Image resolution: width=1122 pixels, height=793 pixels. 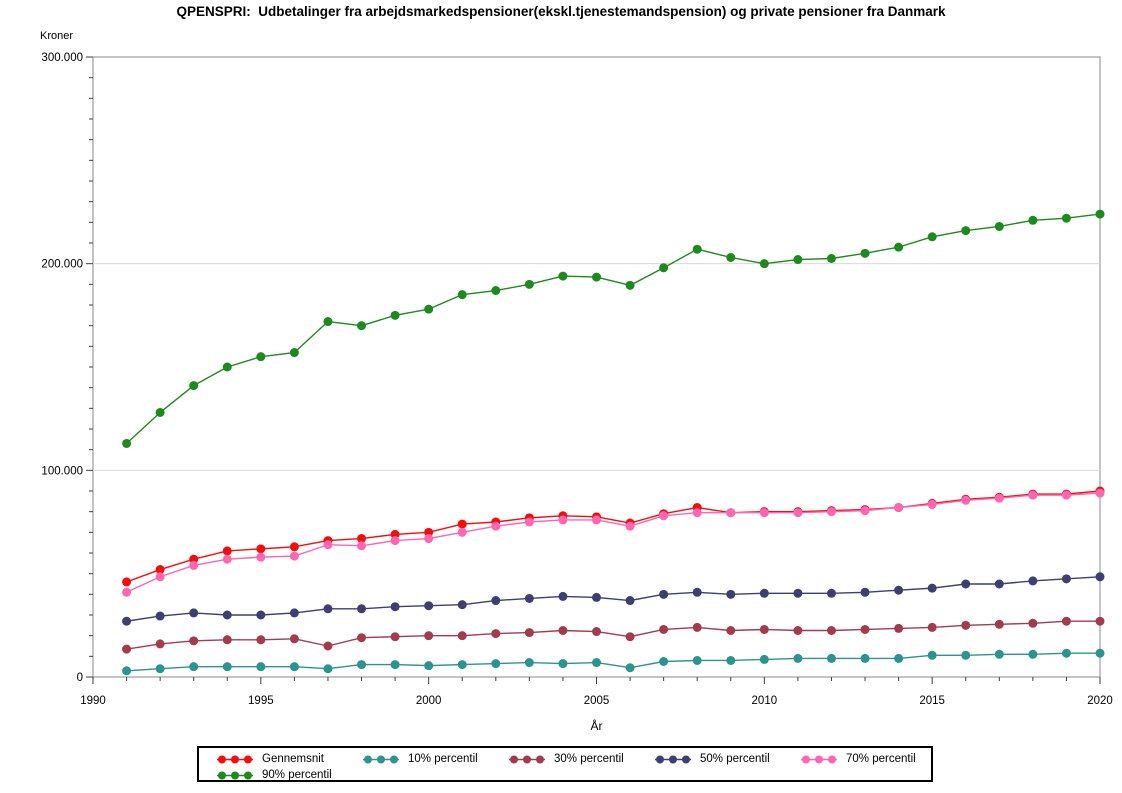 I want to click on data-point-30-percentil-2010, so click(x=764, y=629).